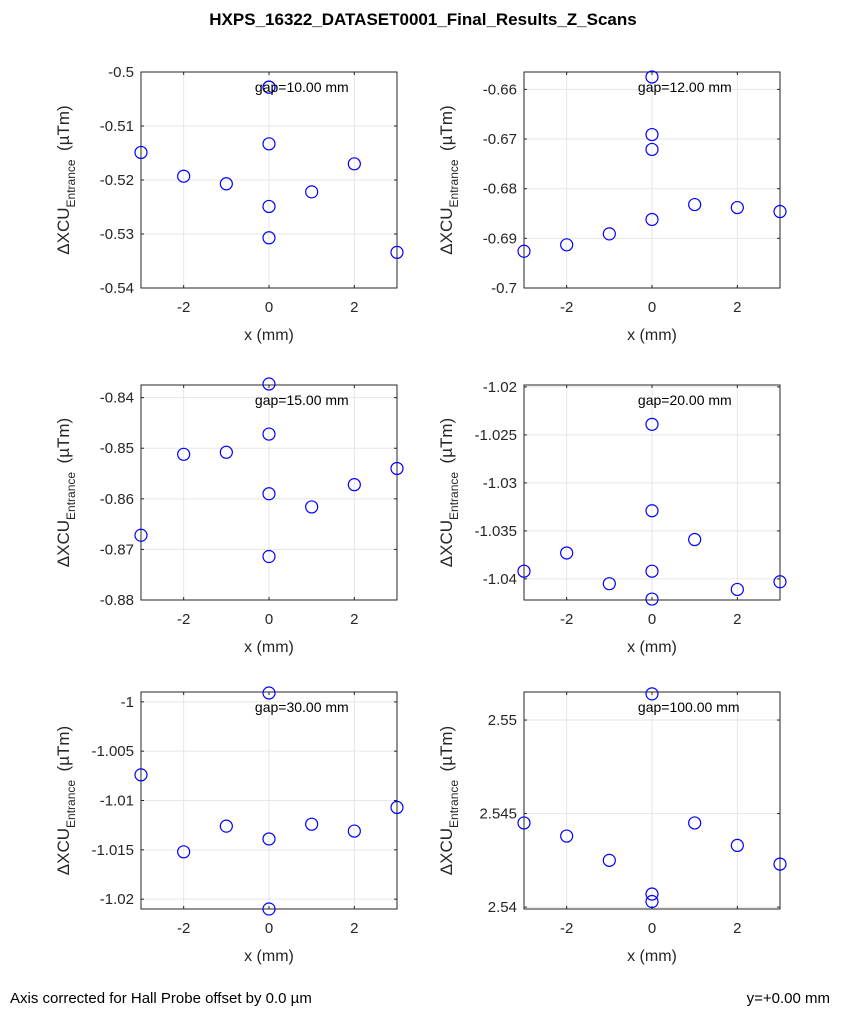  I want to click on gap-annotation: gap=20.00 mm, so click(685, 400).